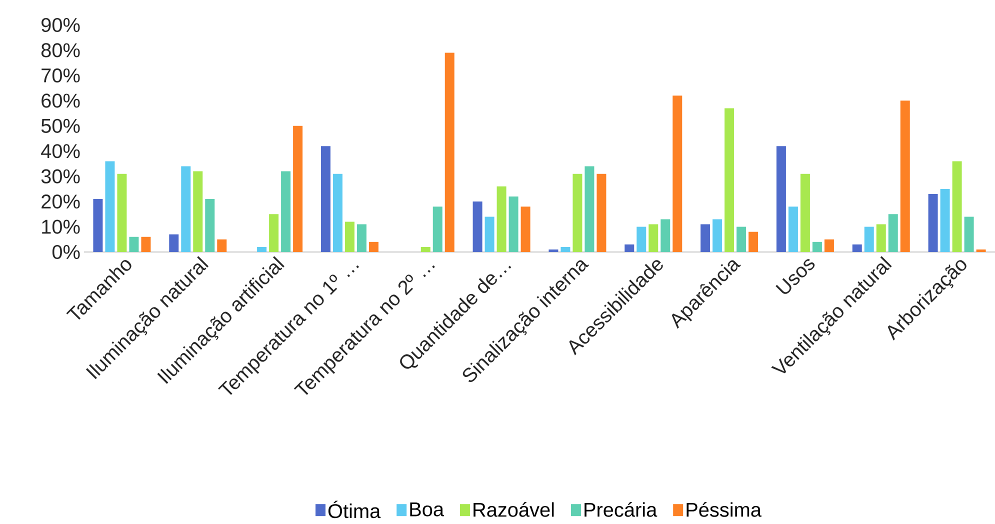 Image resolution: width=995 pixels, height=524 pixels. What do you see at coordinates (354, 509) in the screenshot?
I see `legend-label: Ótima` at bounding box center [354, 509].